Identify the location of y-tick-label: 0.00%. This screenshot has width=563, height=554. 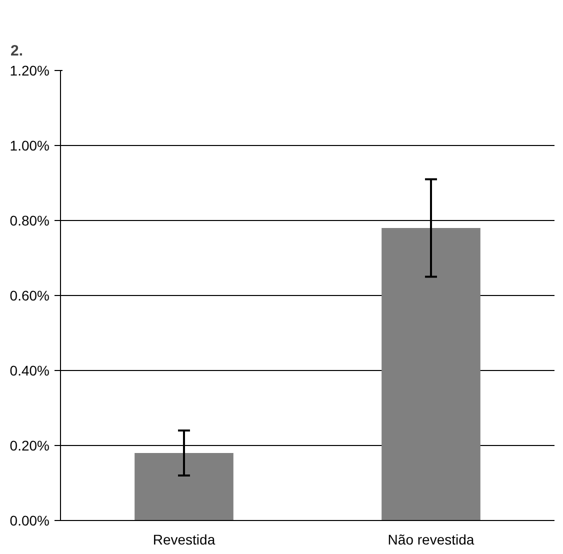
(30, 520).